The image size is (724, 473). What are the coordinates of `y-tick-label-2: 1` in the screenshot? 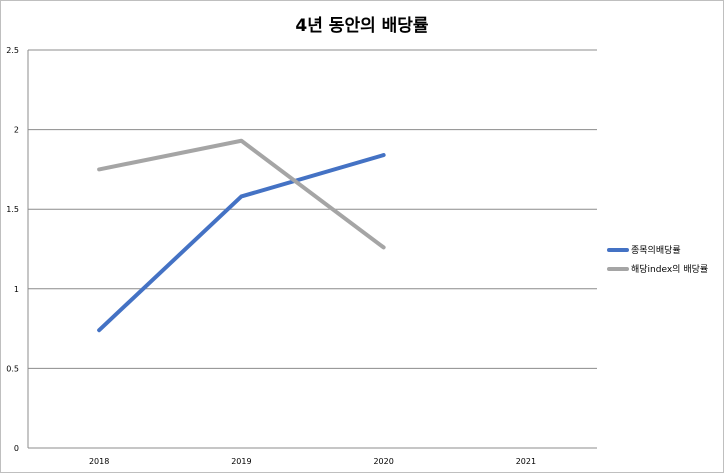 It's located at (16, 289).